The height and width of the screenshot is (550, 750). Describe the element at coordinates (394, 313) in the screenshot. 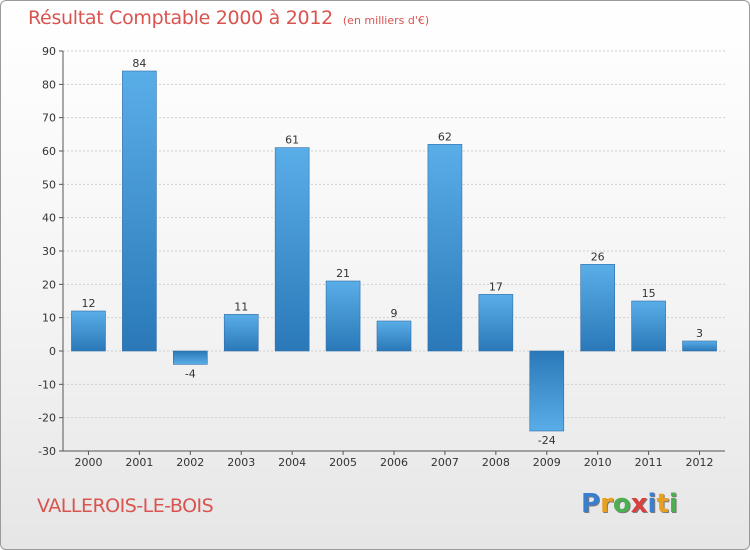

I see `value-label-2006: 9` at that location.